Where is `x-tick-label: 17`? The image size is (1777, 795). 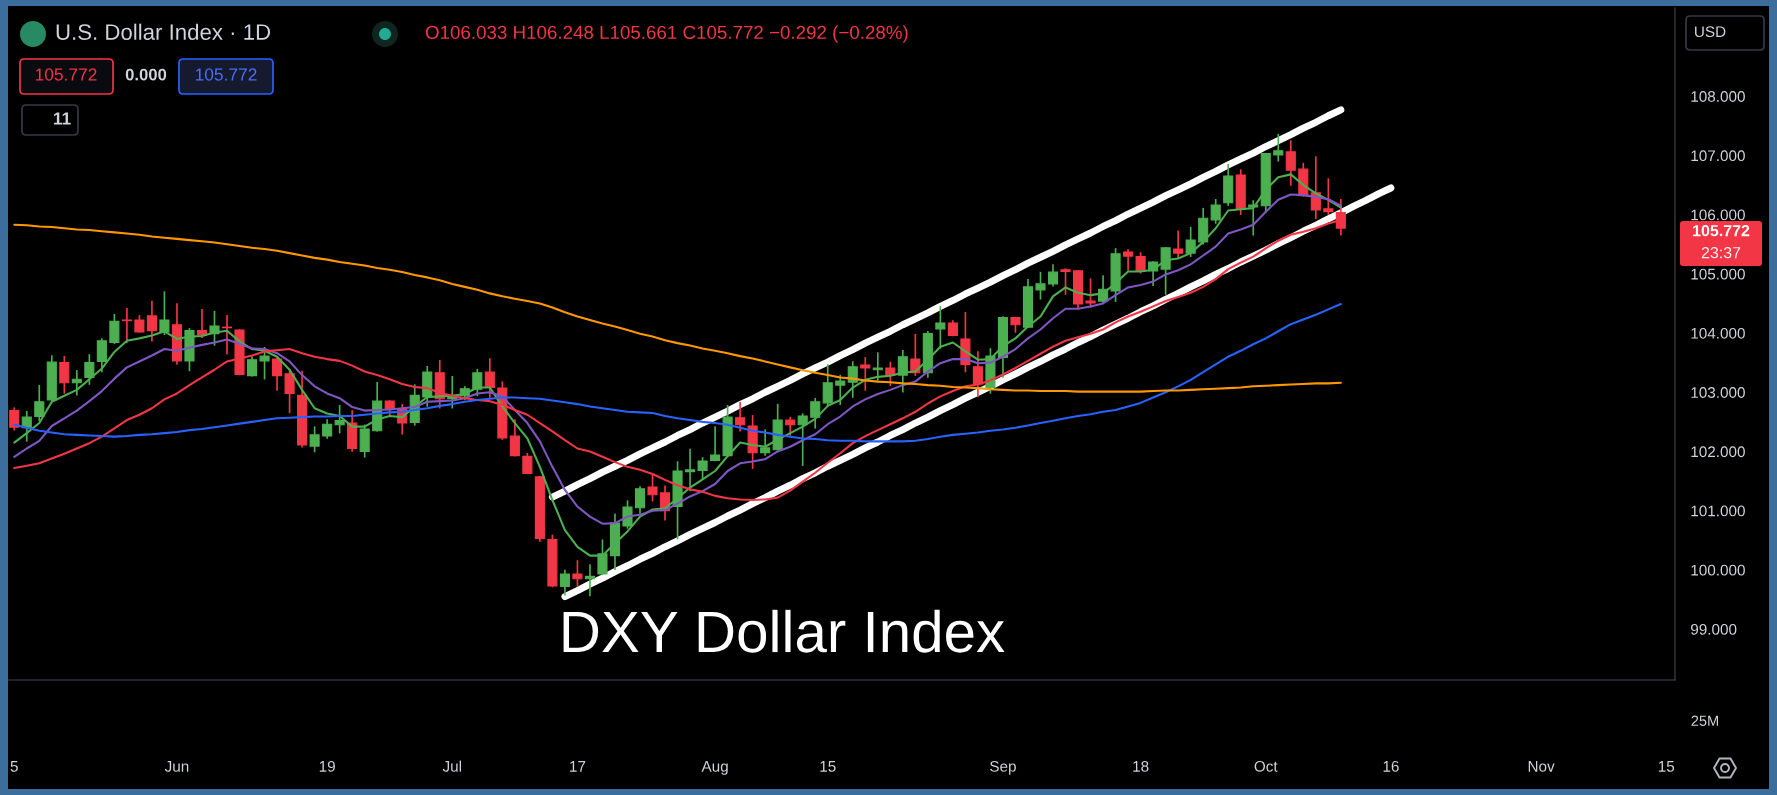
x-tick-label: 17 is located at coordinates (578, 766).